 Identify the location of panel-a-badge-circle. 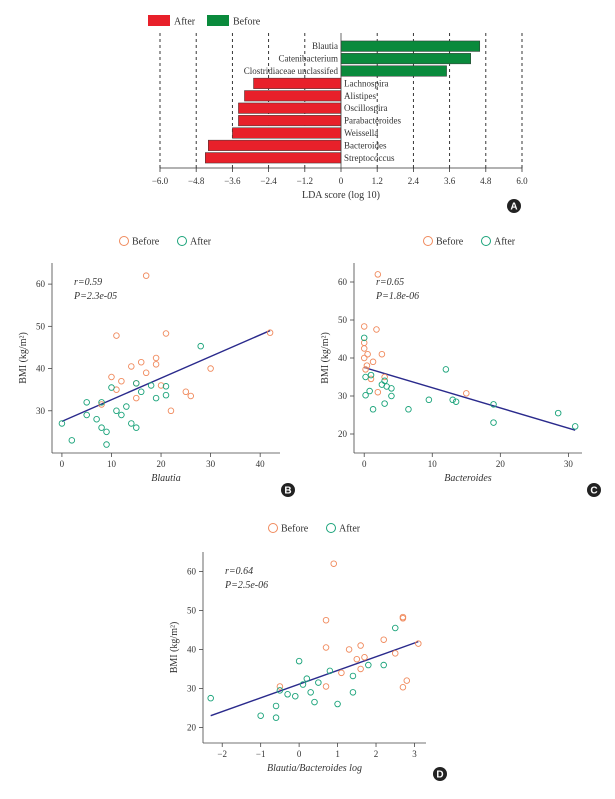
(514, 206).